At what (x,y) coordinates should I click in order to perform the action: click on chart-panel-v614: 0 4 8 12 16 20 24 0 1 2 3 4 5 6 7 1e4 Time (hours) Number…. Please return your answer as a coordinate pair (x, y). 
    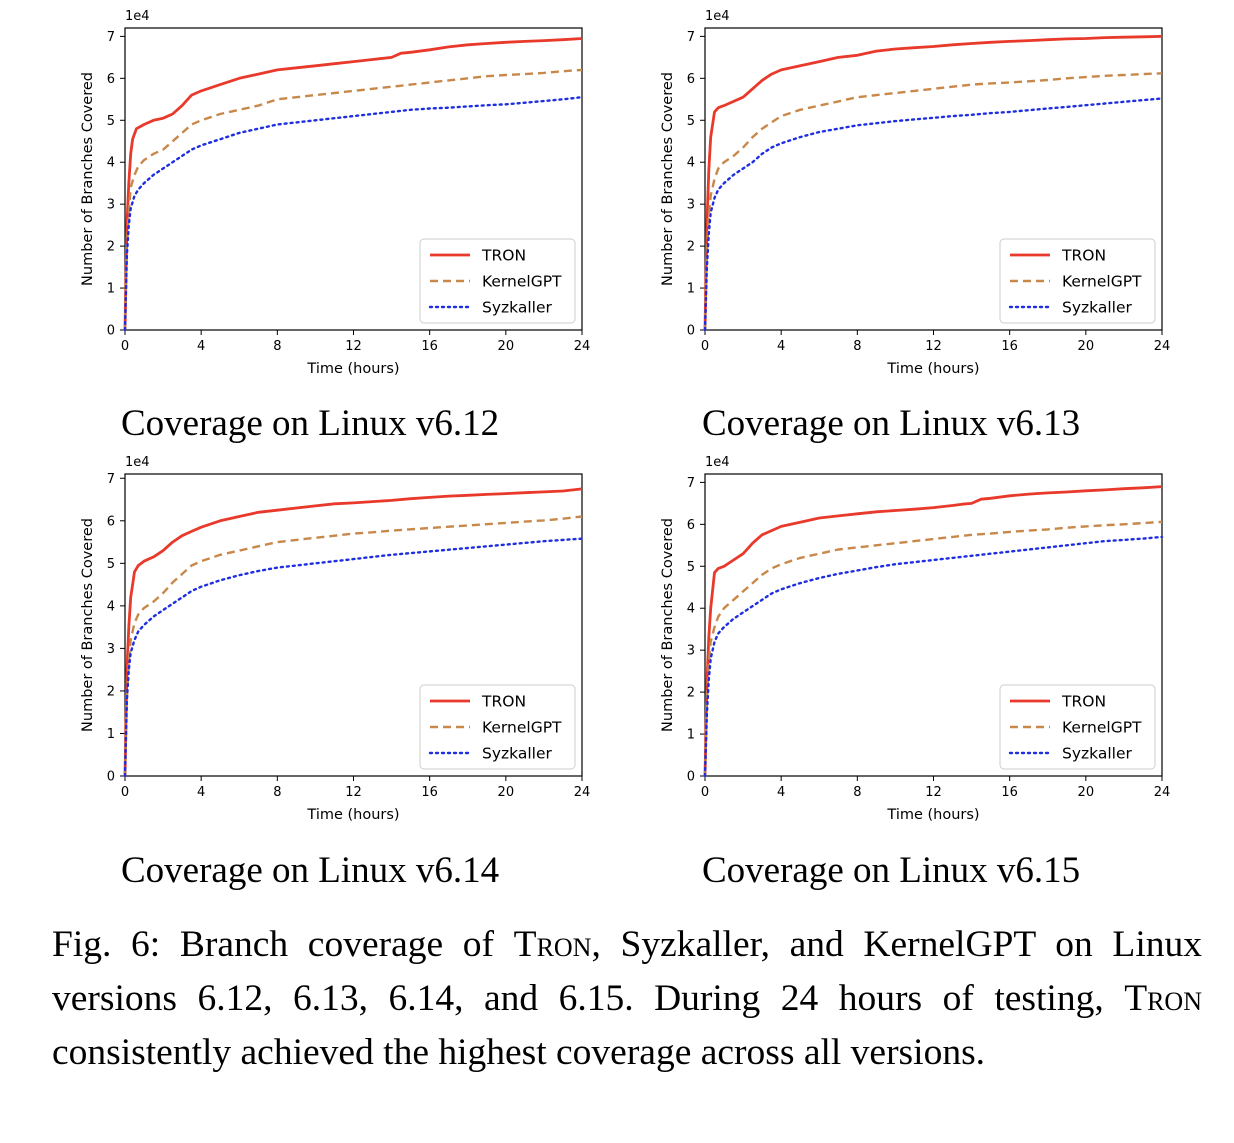
    Looking at the image, I should click on (340, 641).